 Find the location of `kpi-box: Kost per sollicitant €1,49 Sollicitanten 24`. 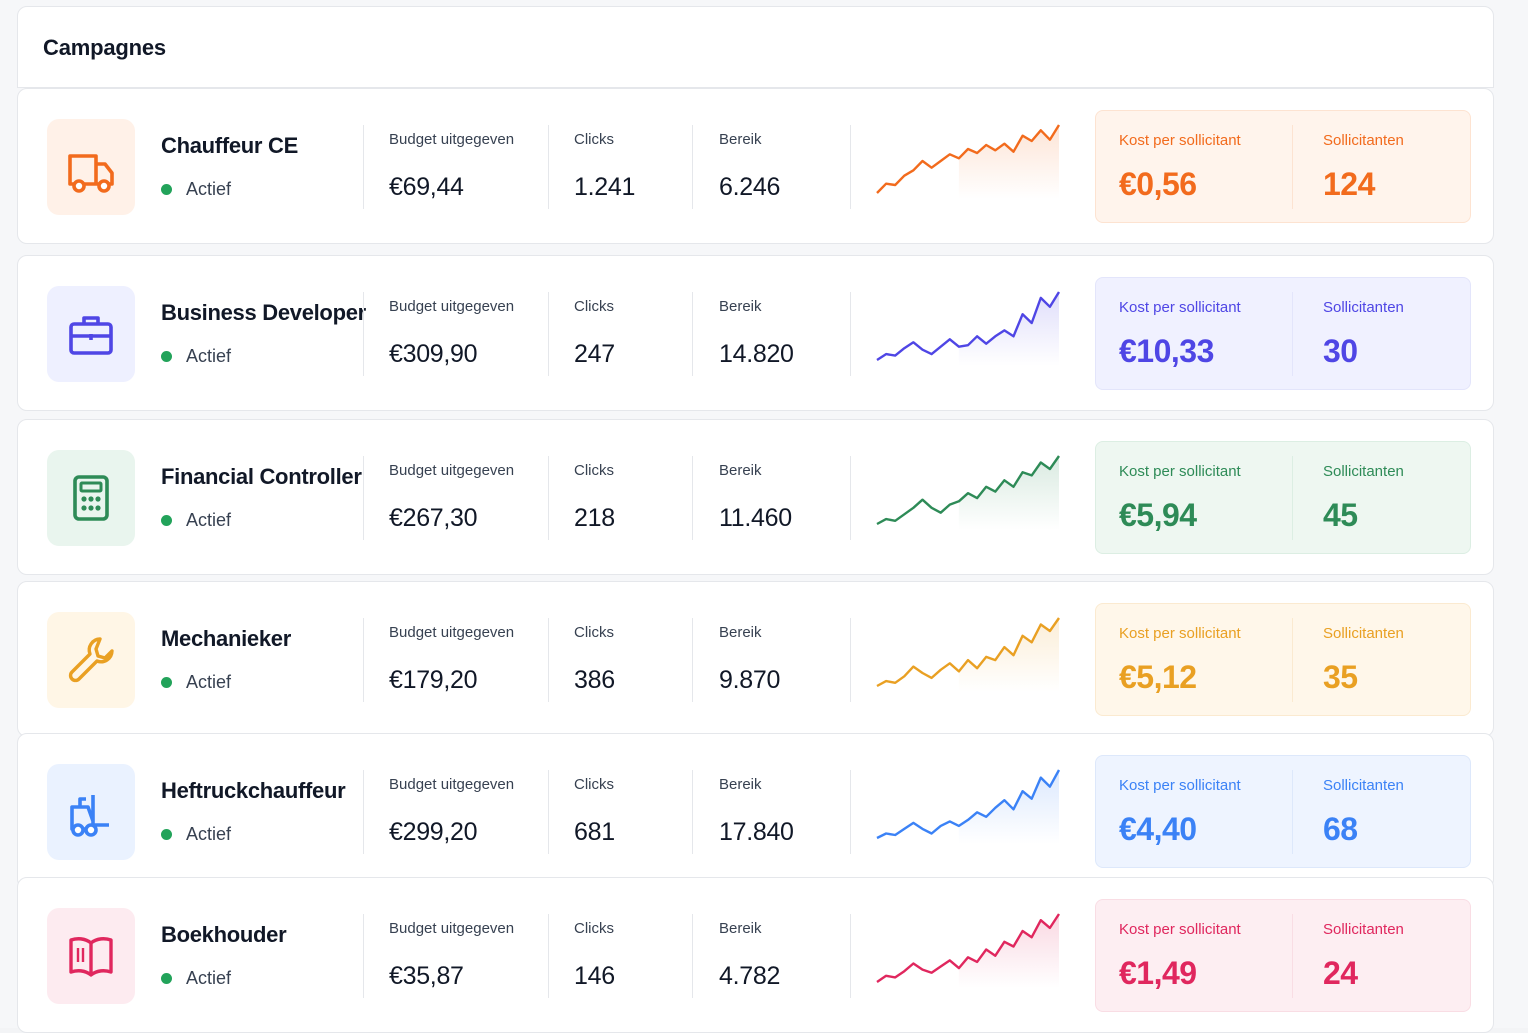

kpi-box: Kost per sollicitant €1,49 Sollicitanten 24 is located at coordinates (1283, 955).